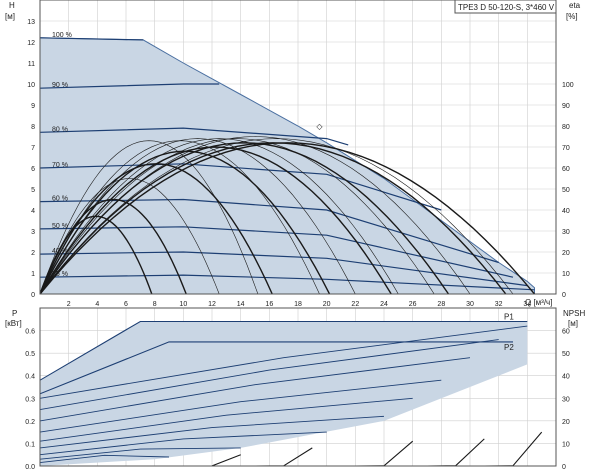  What do you see at coordinates (60, 226) in the screenshot?
I see `speed-label: 50 %` at bounding box center [60, 226].